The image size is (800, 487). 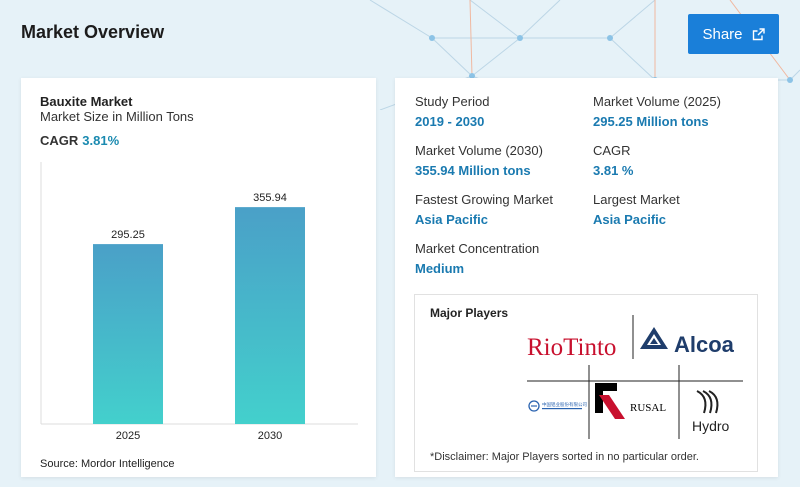 I want to click on stat-value: 2019 - 2030, so click(x=450, y=121).